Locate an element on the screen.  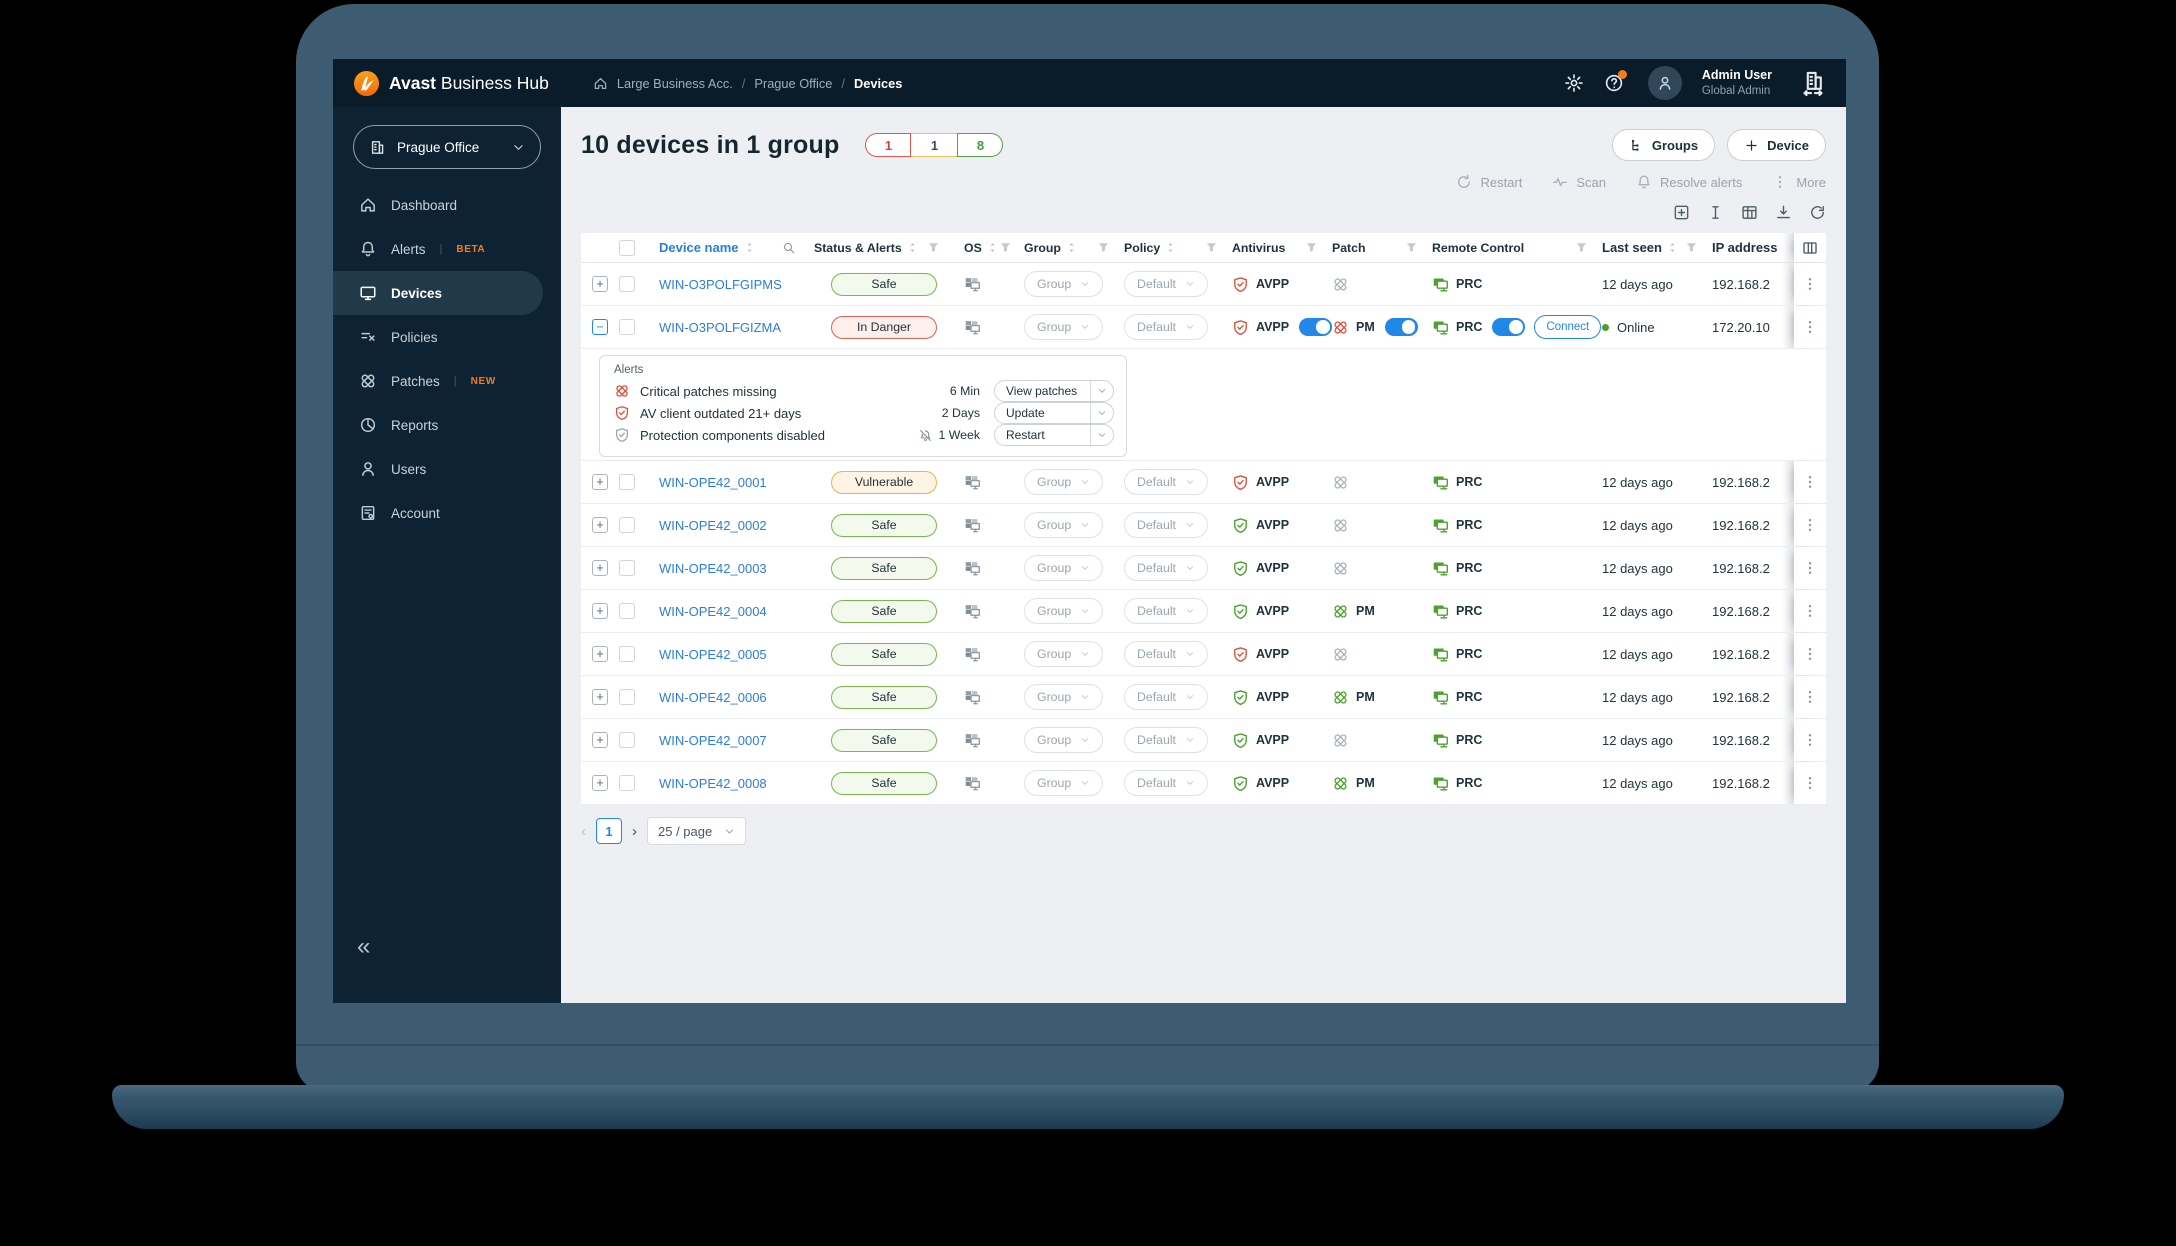
antivirus-toggle is located at coordinates (1316, 327).